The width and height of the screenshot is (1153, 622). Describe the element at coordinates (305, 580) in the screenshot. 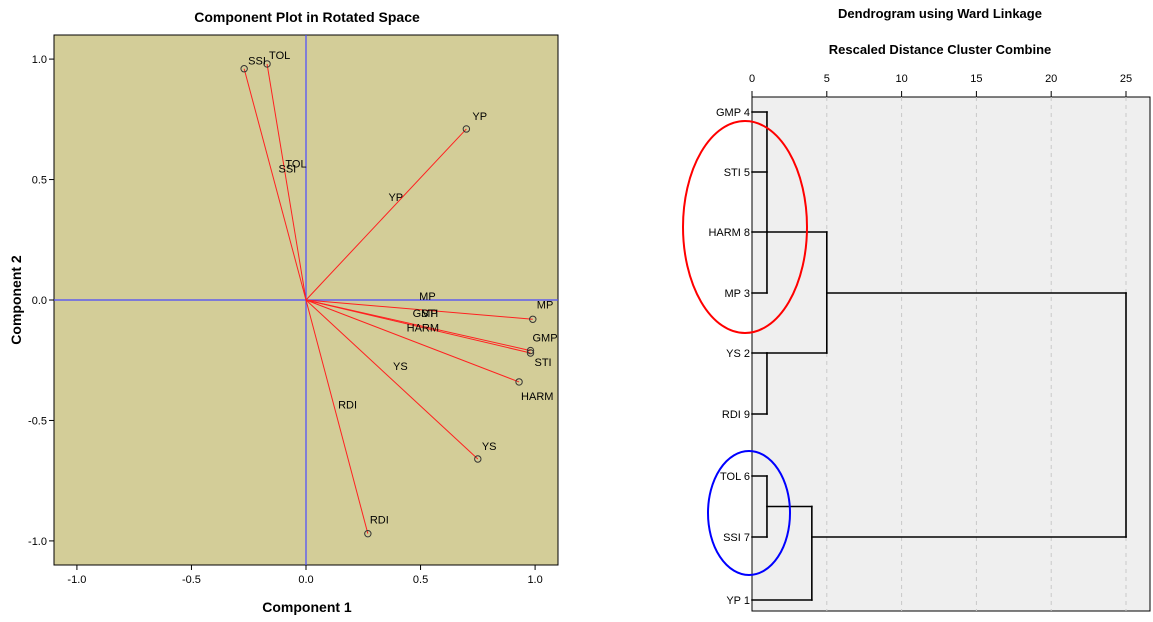

I see `x-tick-label: 0.0` at that location.